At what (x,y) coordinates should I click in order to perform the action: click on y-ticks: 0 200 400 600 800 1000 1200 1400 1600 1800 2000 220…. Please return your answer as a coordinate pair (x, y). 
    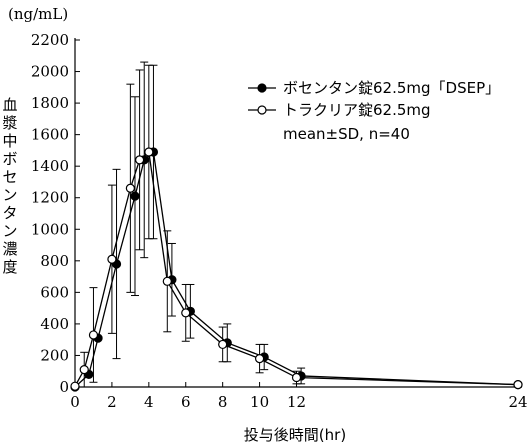
    Looking at the image, I should click on (55, 213).